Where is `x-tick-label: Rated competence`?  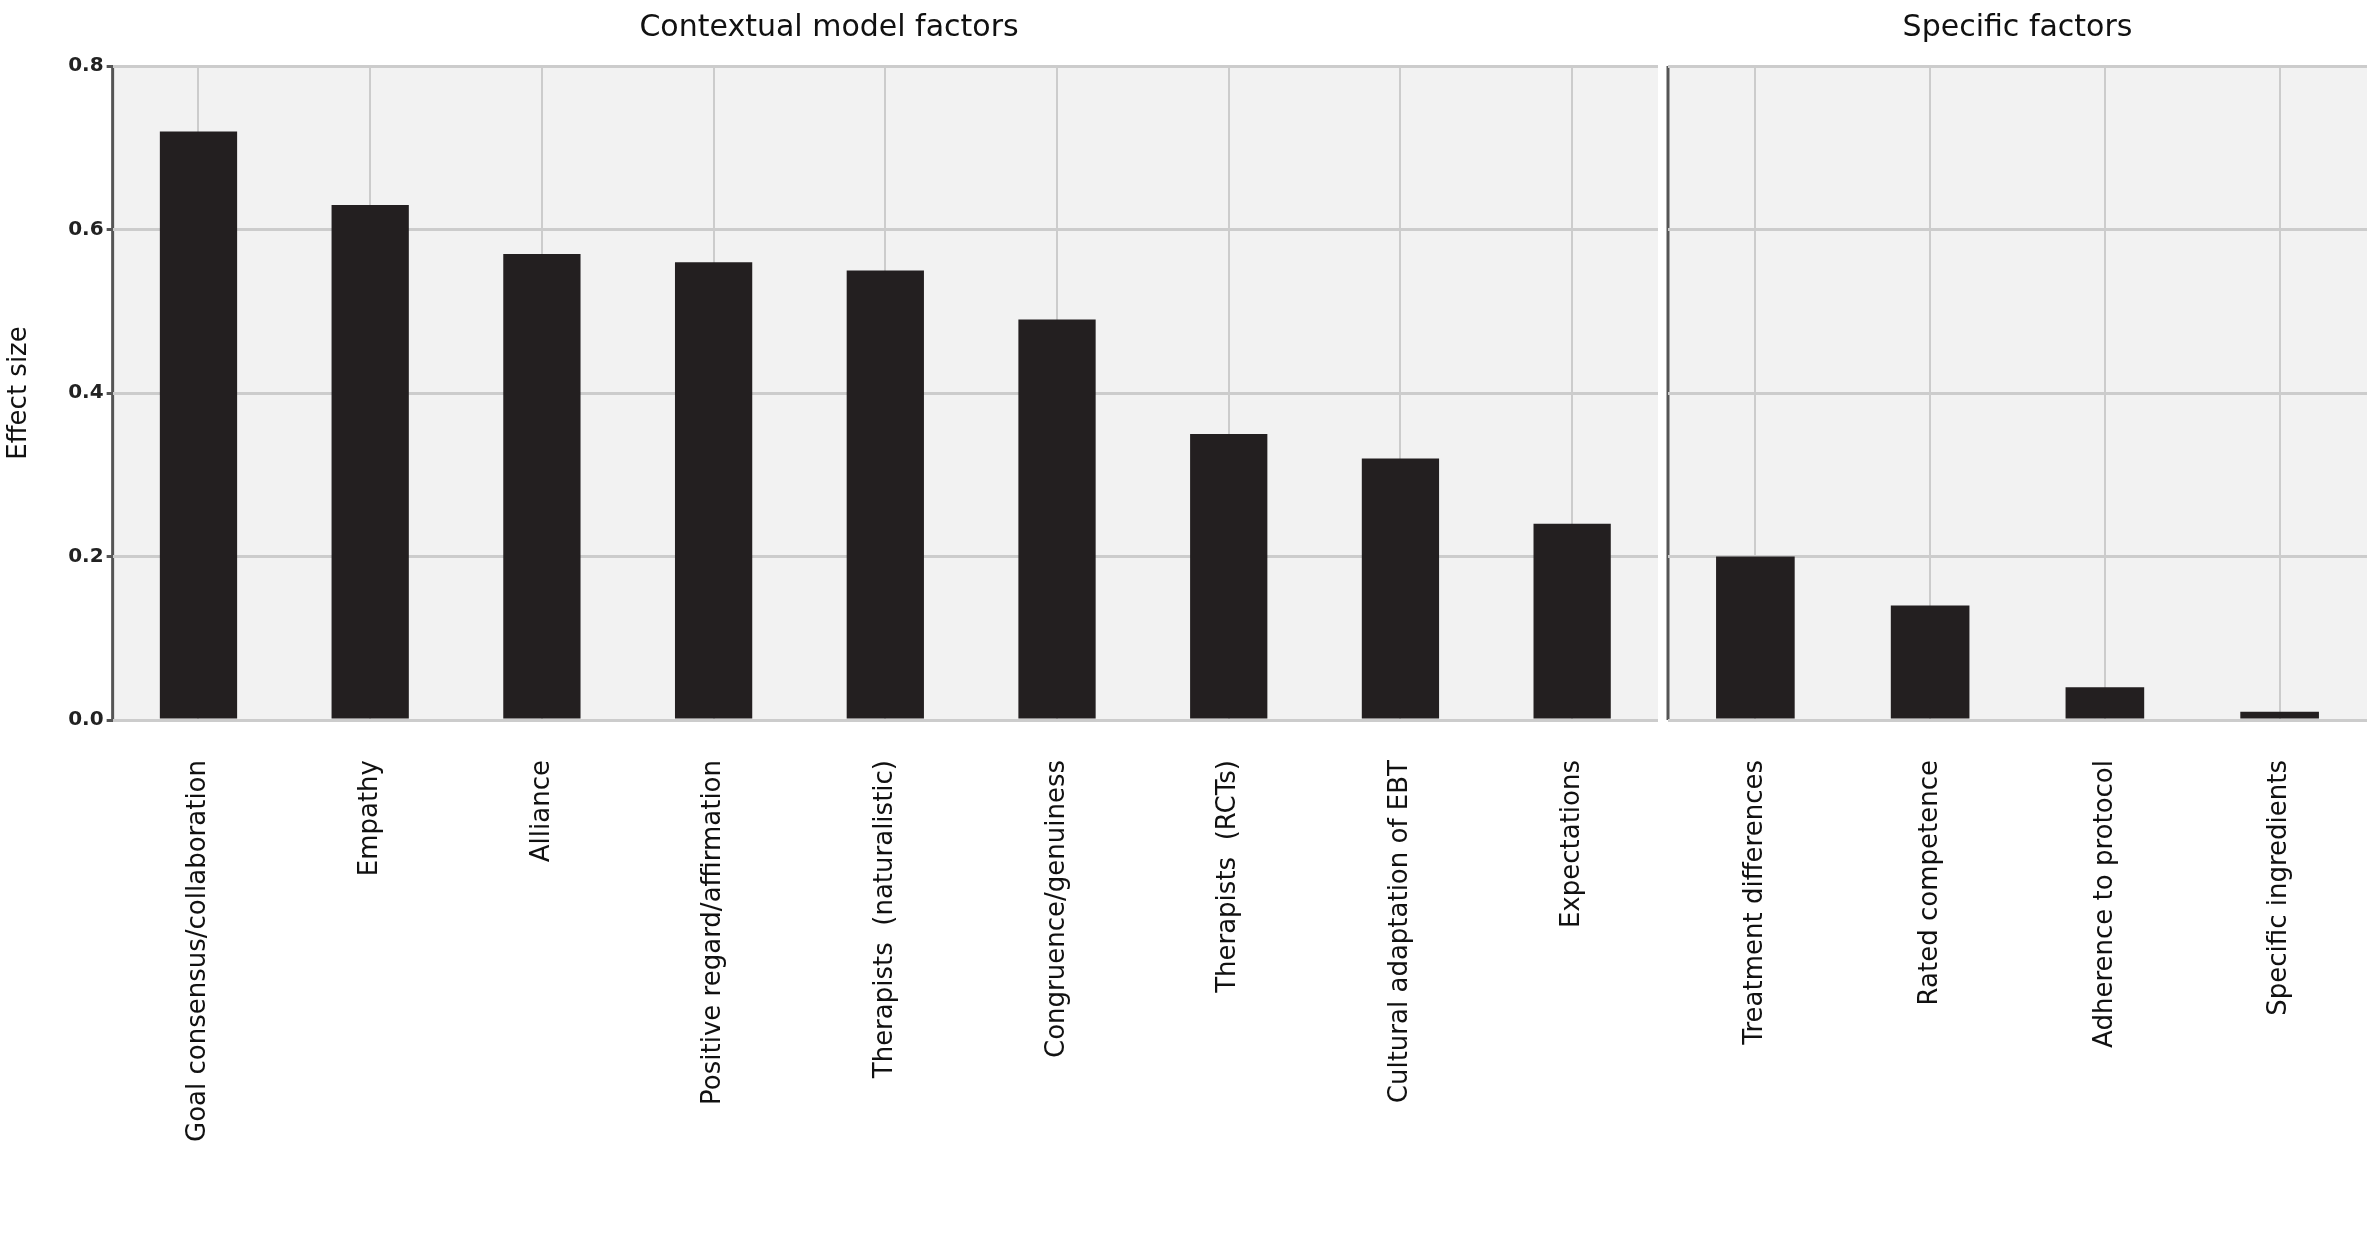 x-tick-label: Rated competence is located at coordinates (1927, 883).